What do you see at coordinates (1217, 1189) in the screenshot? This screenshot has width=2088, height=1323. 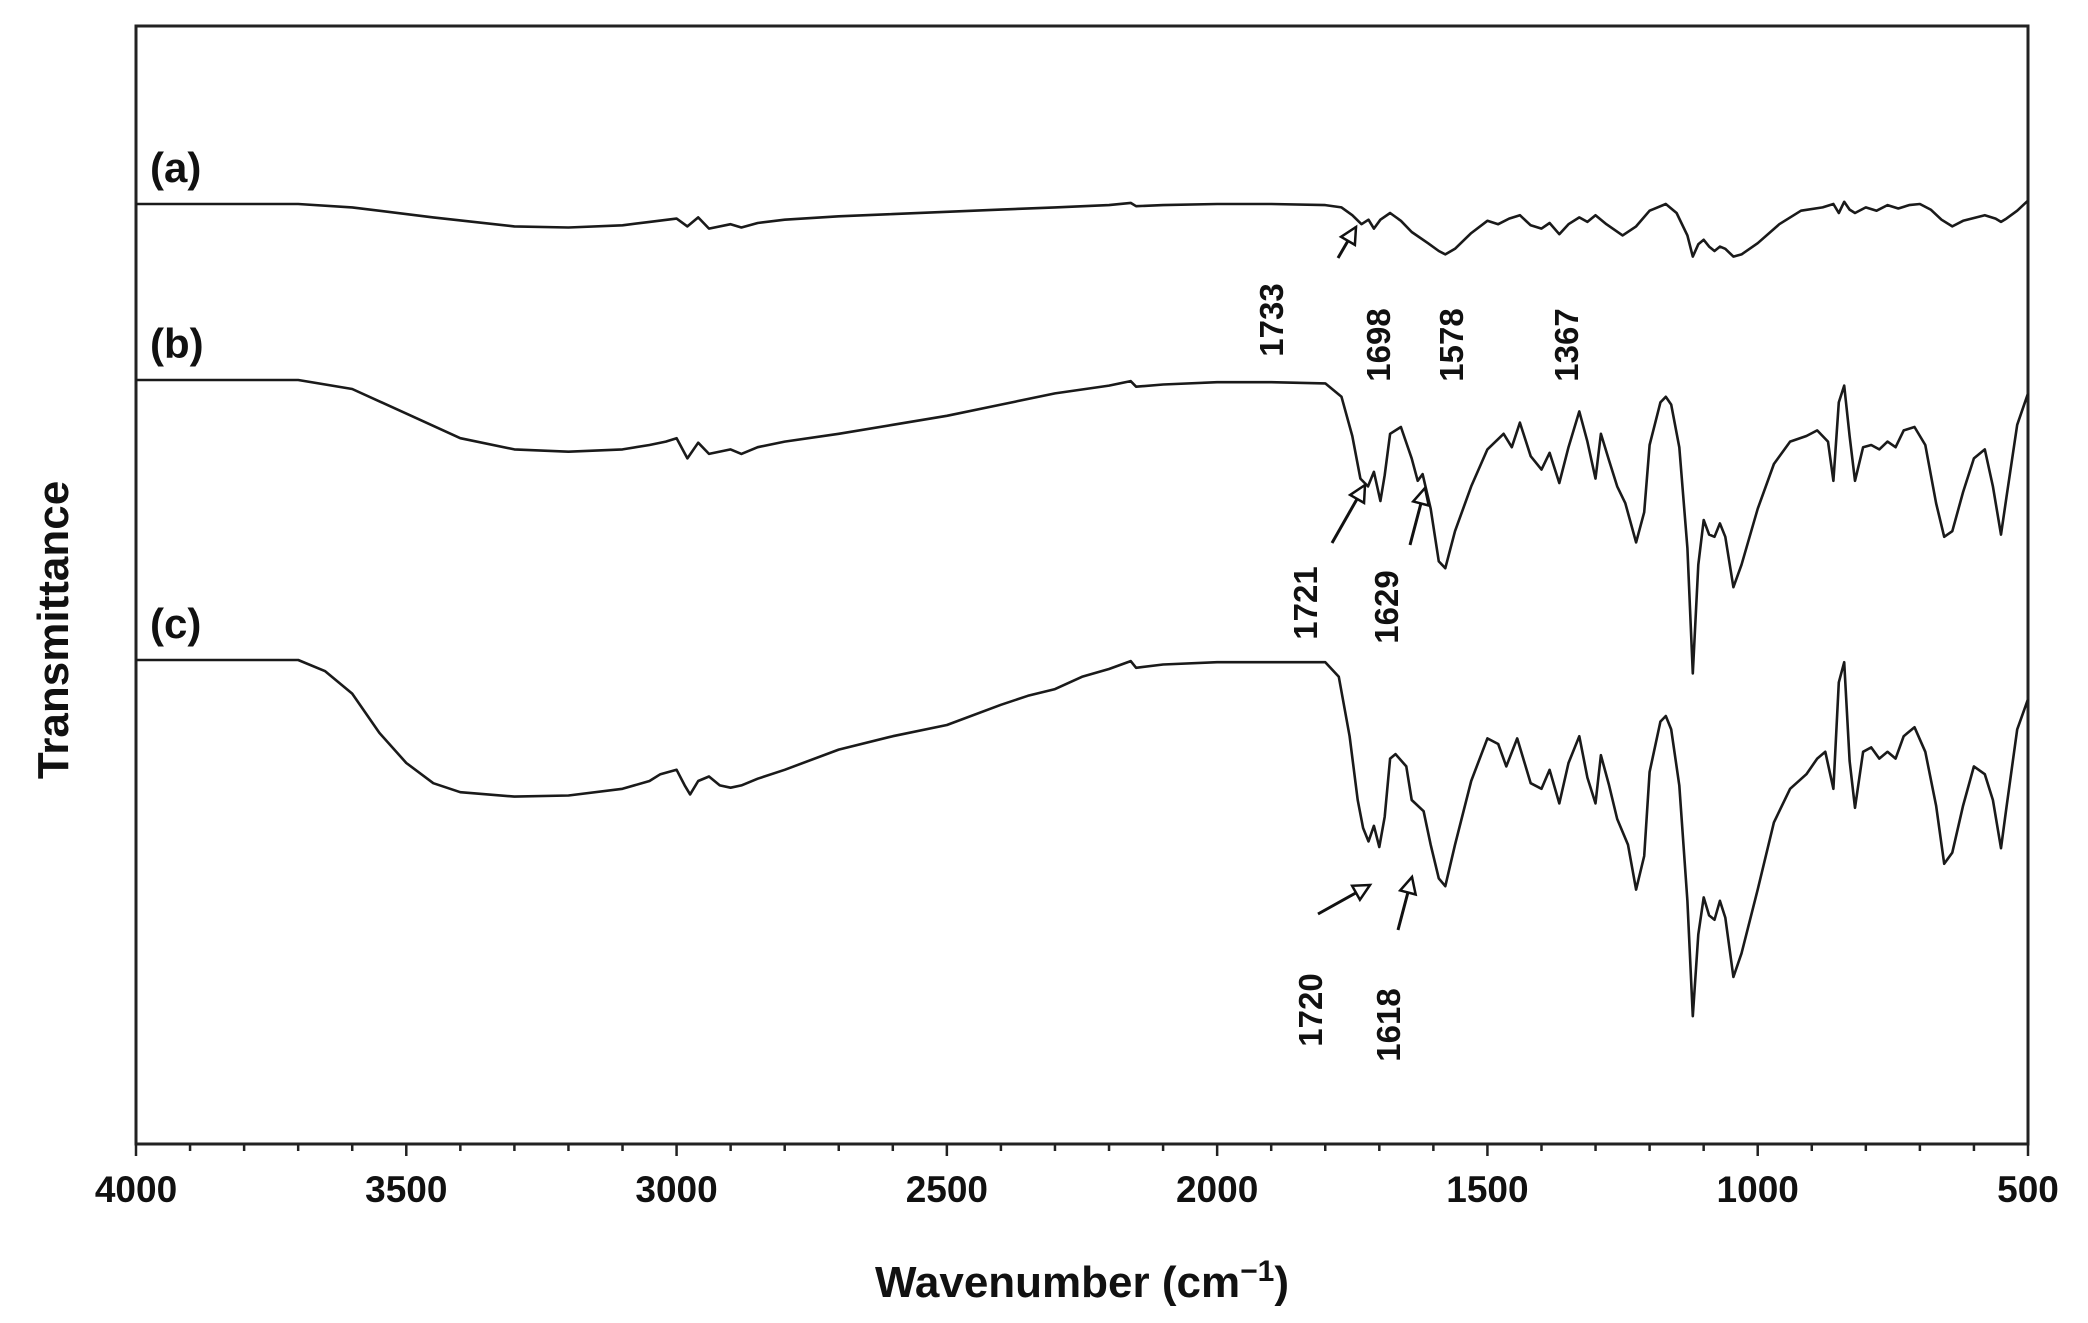 I see `x-tick-label: 2000` at bounding box center [1217, 1189].